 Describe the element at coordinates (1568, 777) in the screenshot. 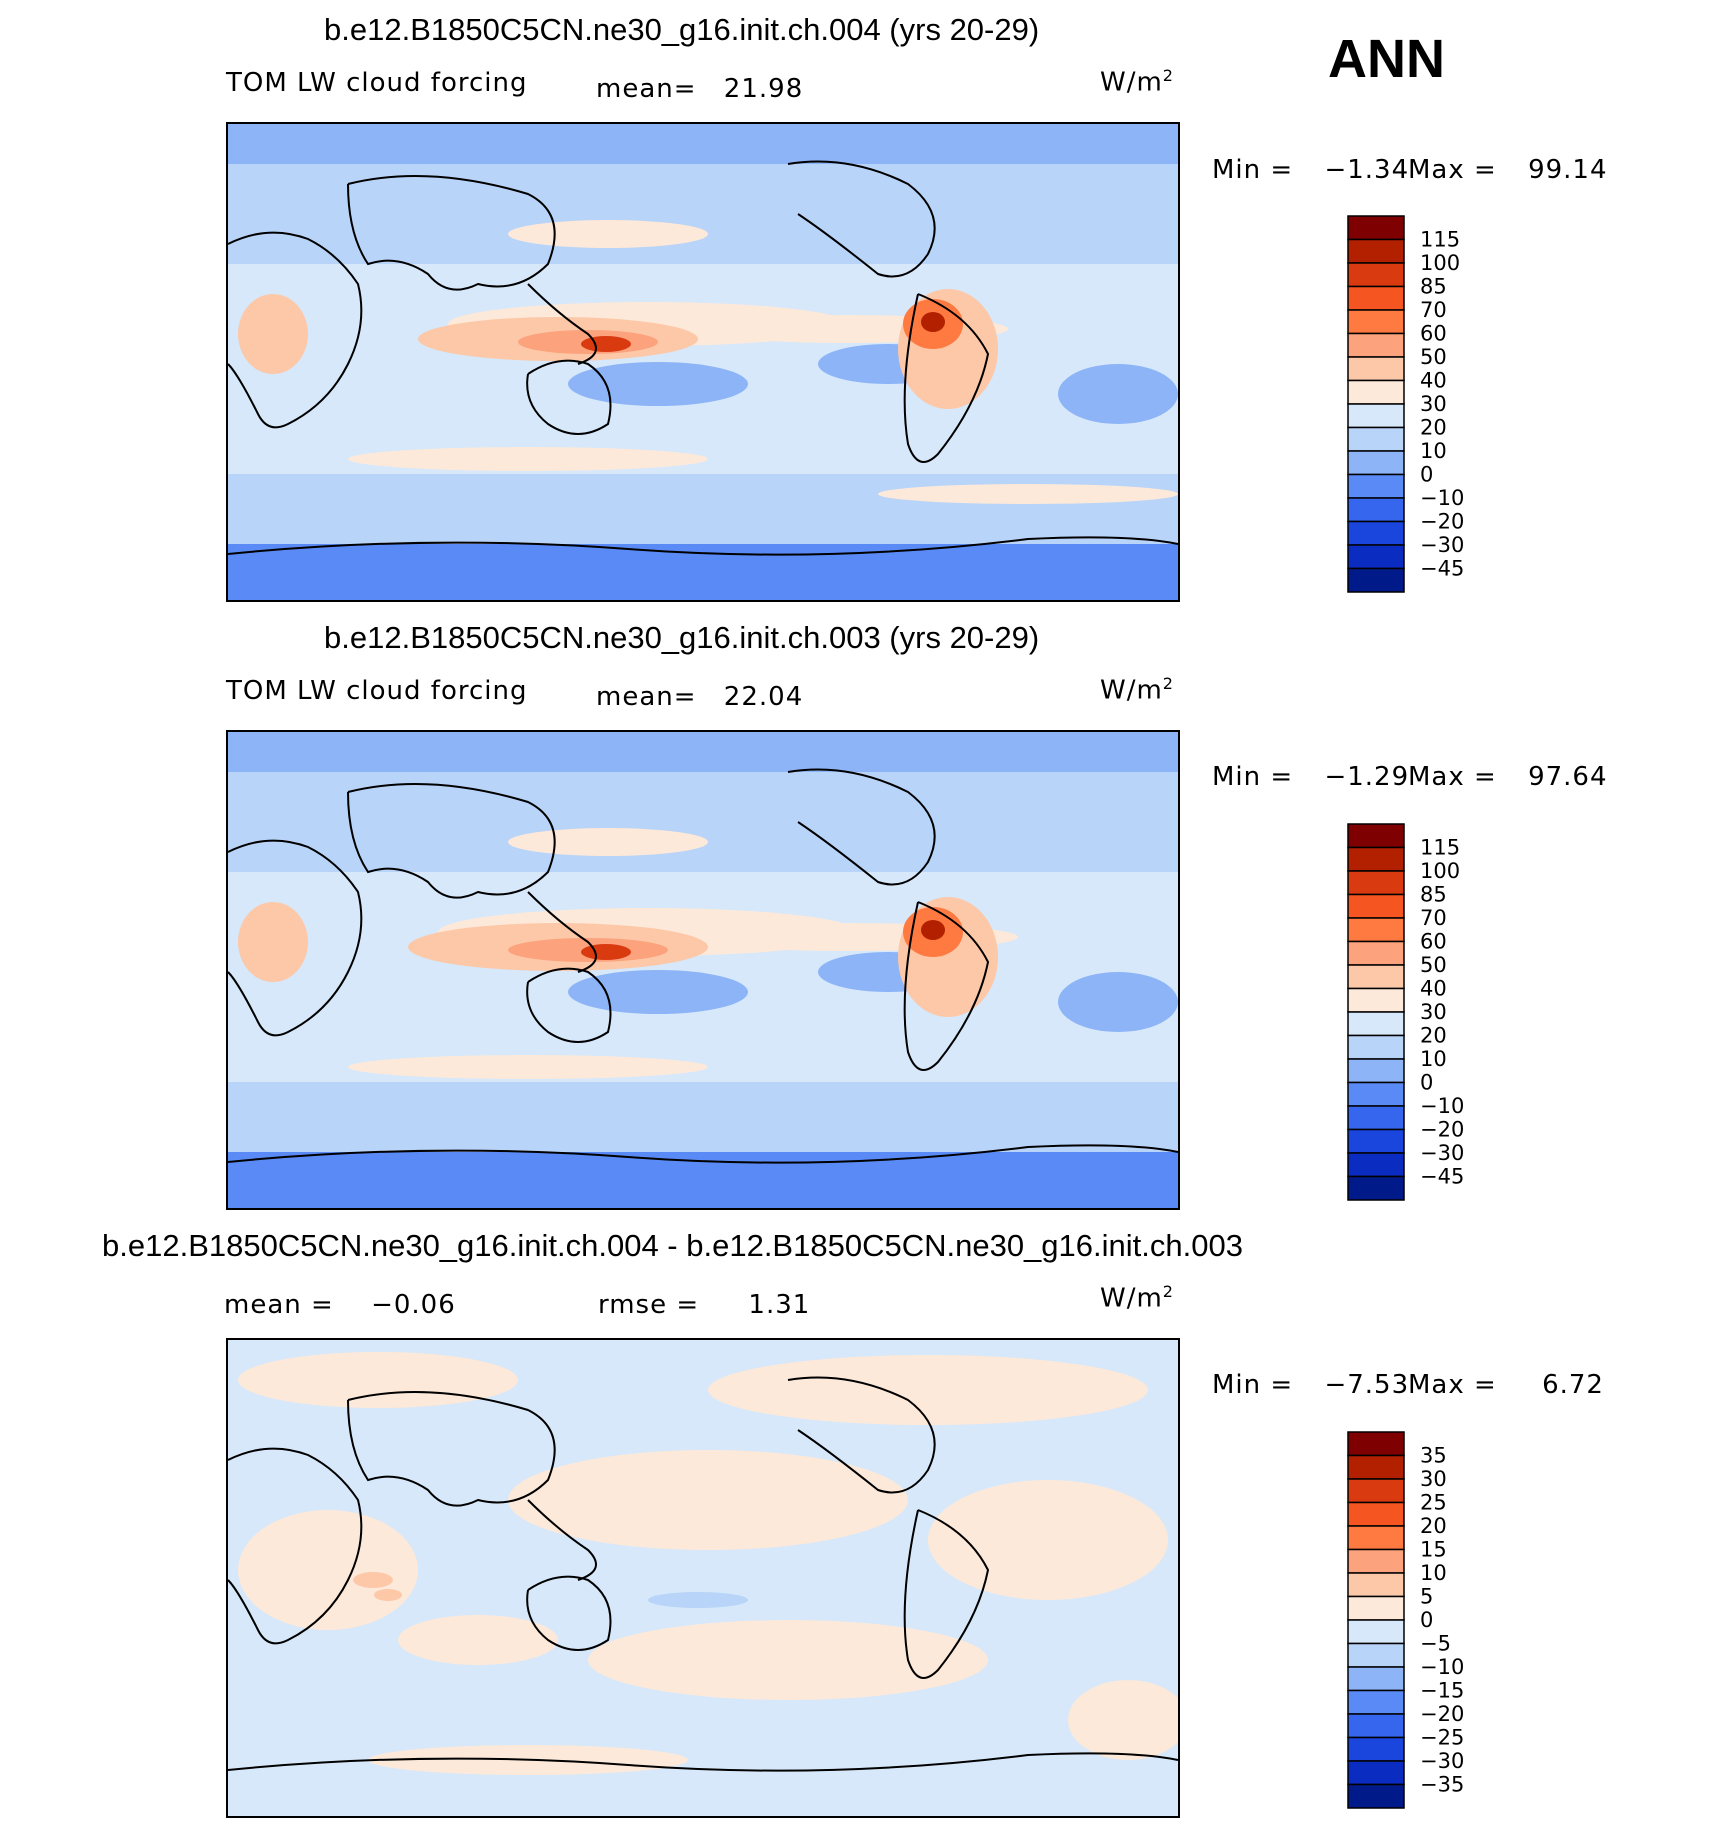

I see `panel-2-max-value: 97.64` at that location.